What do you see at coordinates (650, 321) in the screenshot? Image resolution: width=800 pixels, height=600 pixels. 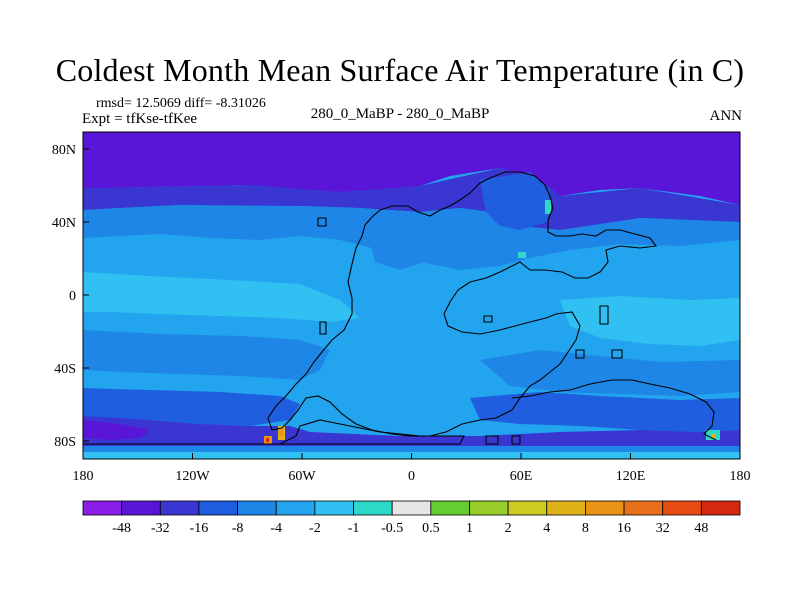 I see `field-tropical-ocean` at bounding box center [650, 321].